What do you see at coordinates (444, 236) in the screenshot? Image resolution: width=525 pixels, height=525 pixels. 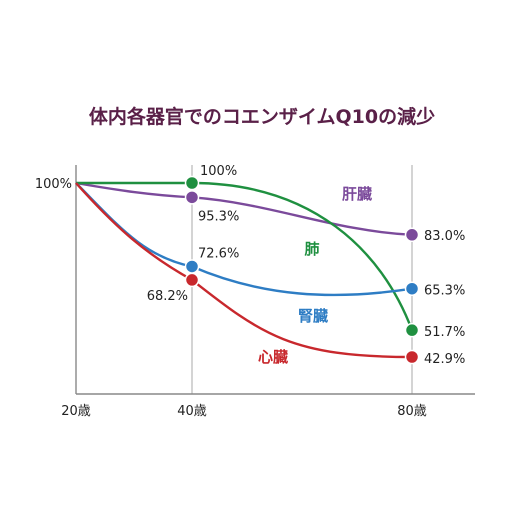 I see `data-label: 83.0%` at bounding box center [444, 236].